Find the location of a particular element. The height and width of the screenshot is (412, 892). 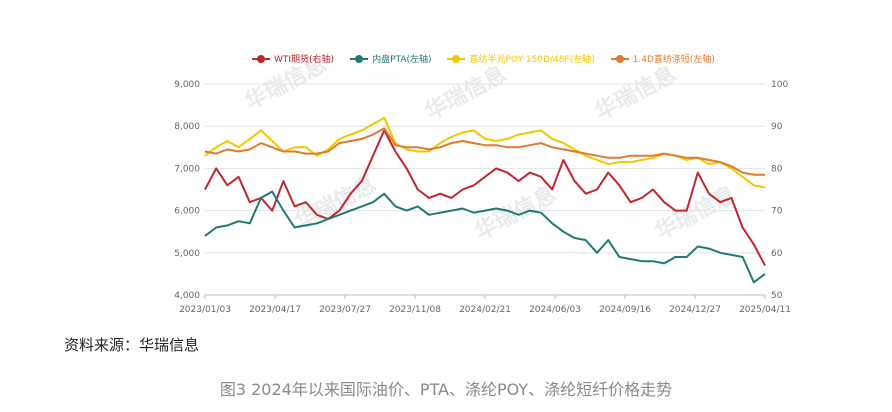

left-axis-tick-label: 4,000 is located at coordinates (187, 296).